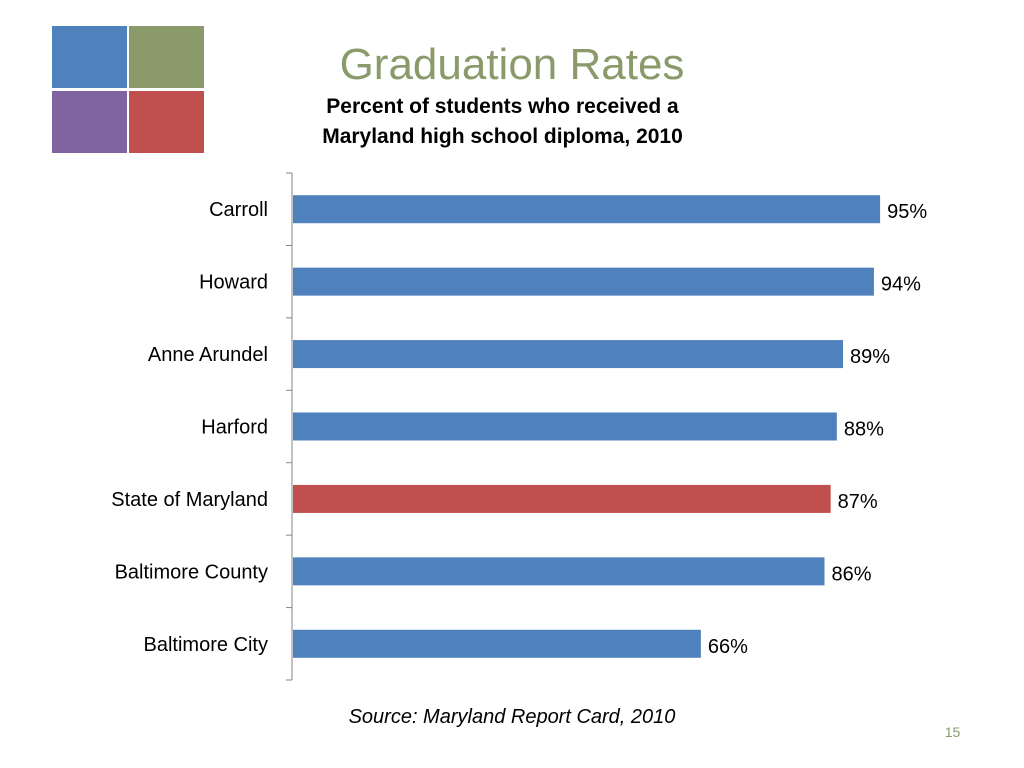  Describe the element at coordinates (587, 209) in the screenshot. I see `bar-carroll` at that location.